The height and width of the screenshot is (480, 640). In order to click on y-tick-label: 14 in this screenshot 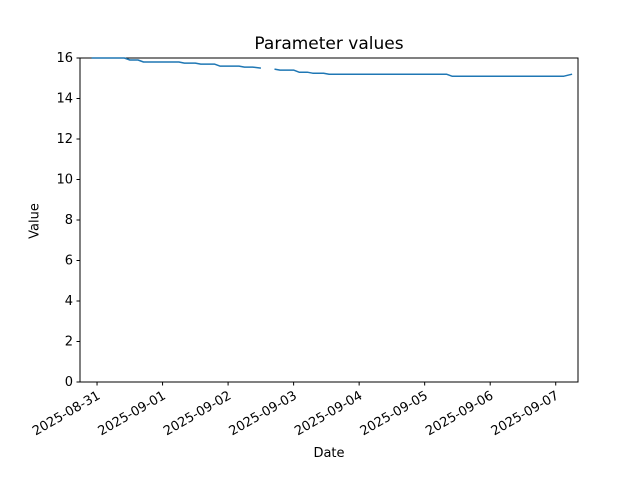, I will do `click(64, 99)`.